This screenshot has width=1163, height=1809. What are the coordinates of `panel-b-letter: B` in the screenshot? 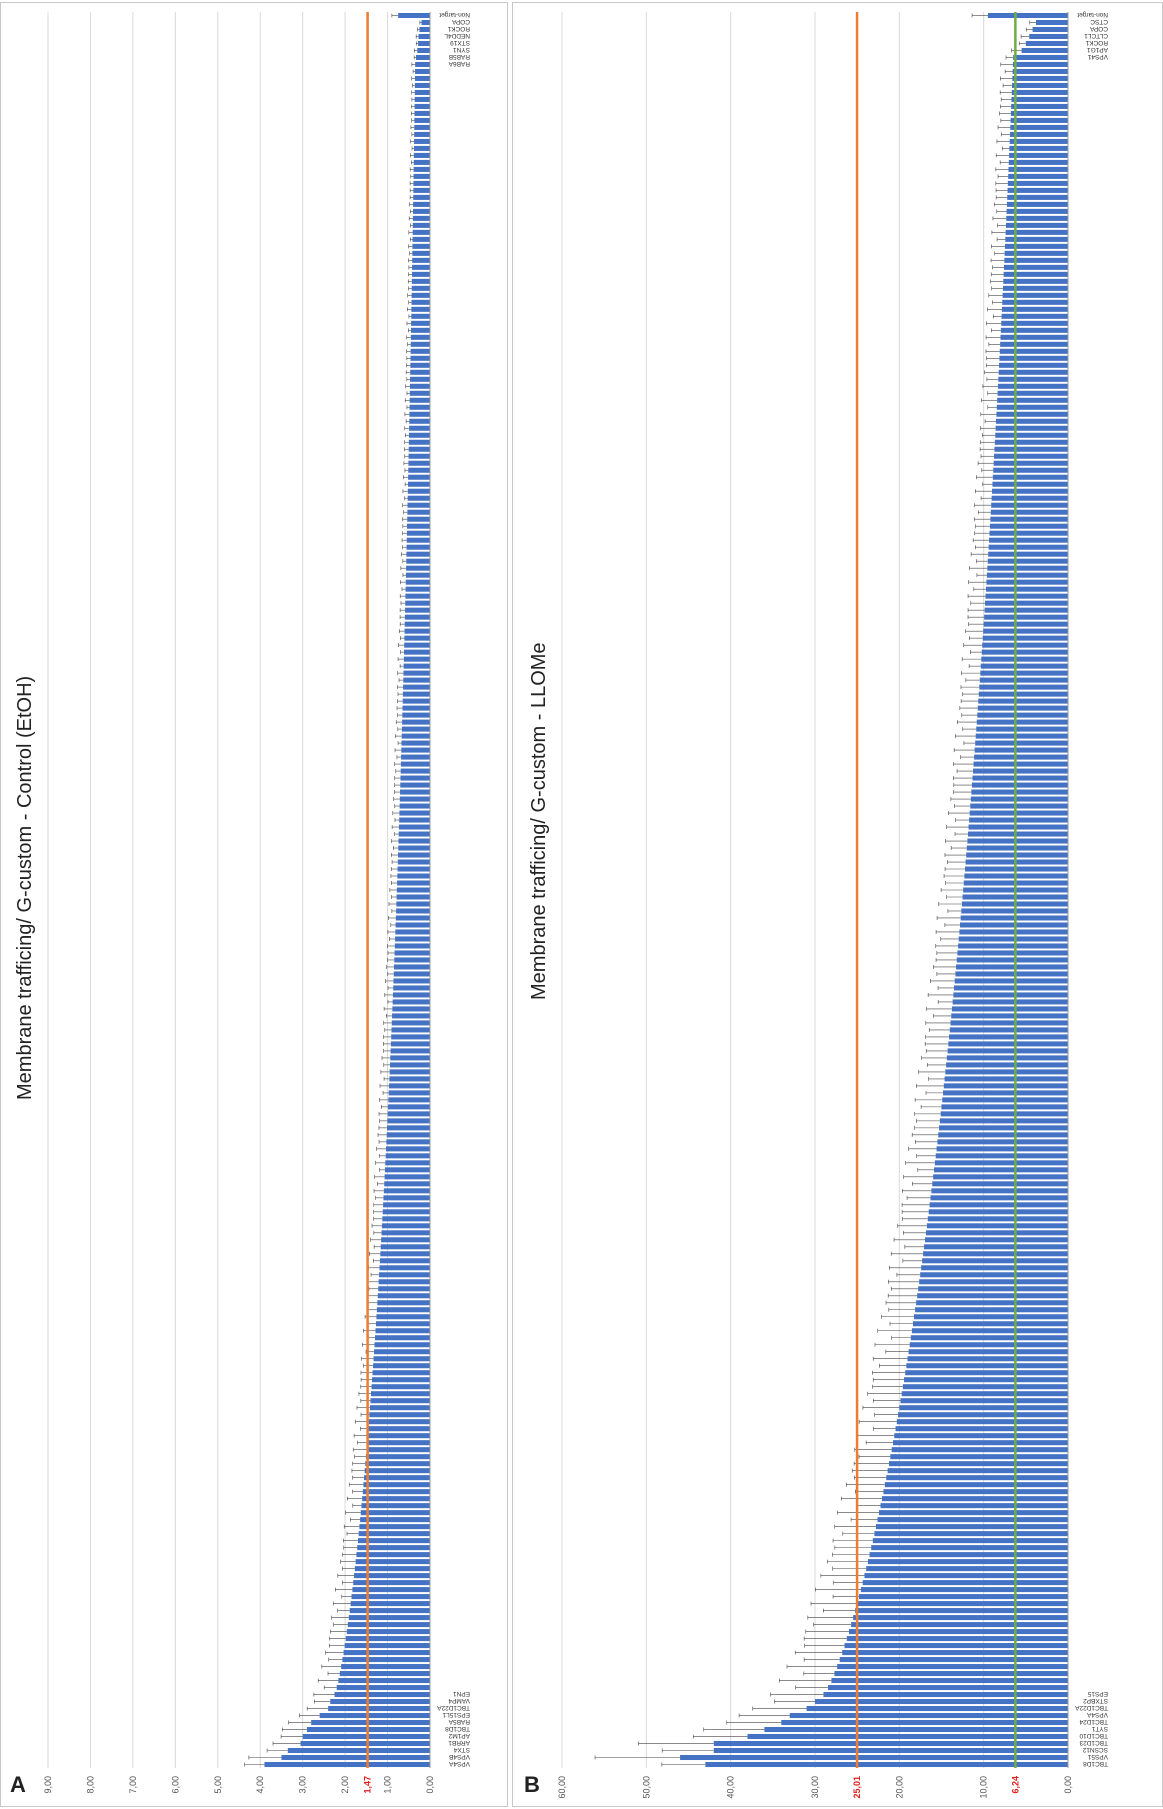 It's located at (532, 1784).